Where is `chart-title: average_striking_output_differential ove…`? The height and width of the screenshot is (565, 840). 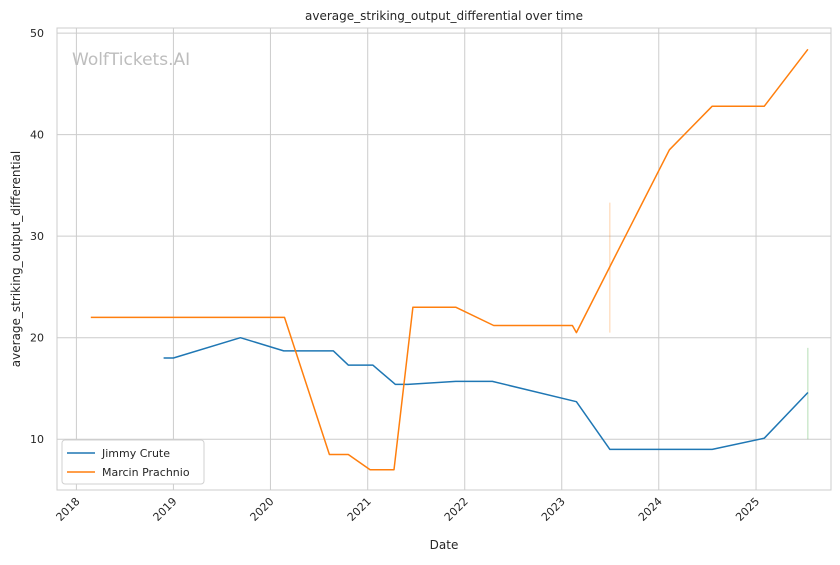
chart-title: average_striking_output_differential ove… is located at coordinates (444, 16).